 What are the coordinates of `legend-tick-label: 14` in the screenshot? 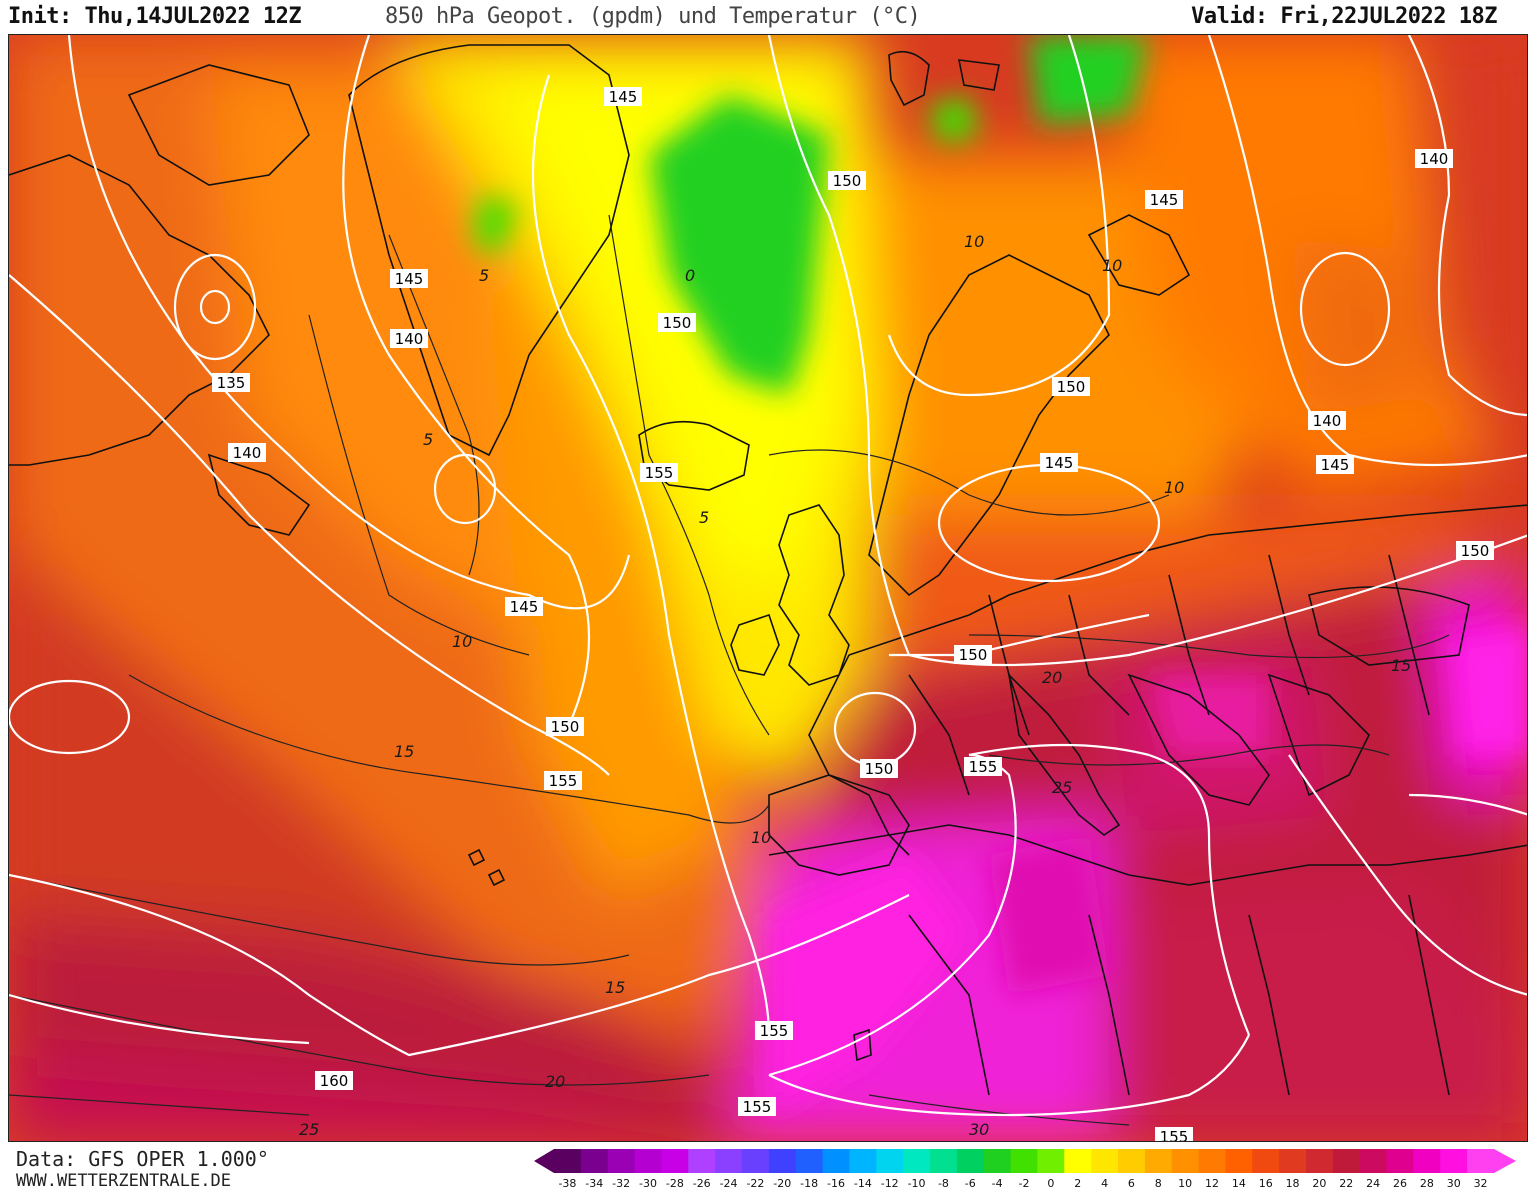 It's located at (1238, 1183).